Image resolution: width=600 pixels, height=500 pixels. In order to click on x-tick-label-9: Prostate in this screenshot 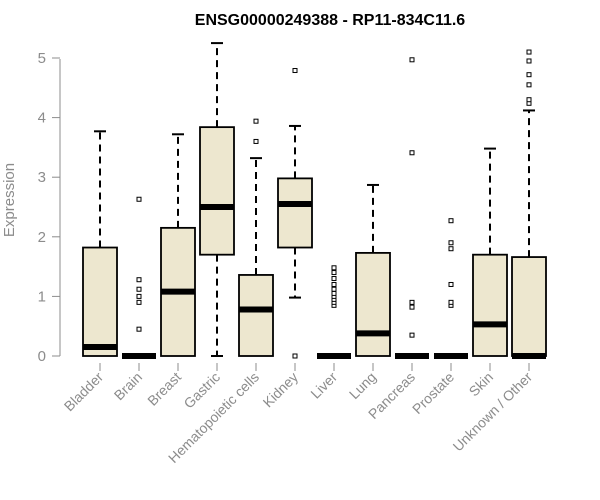, I will do `click(433, 393)`.